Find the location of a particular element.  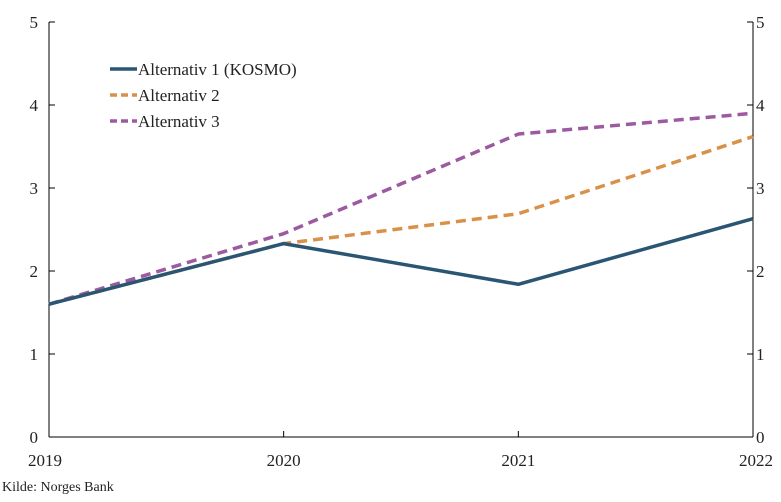

x-tick-label: 2021 is located at coordinates (518, 460).